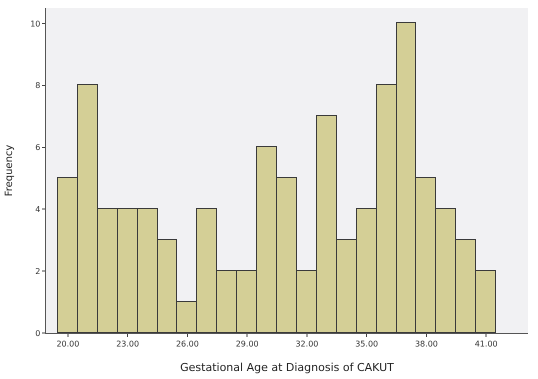 The image size is (538, 379). What do you see at coordinates (68, 344) in the screenshot?
I see `x-tick-label: 20.00` at bounding box center [68, 344].